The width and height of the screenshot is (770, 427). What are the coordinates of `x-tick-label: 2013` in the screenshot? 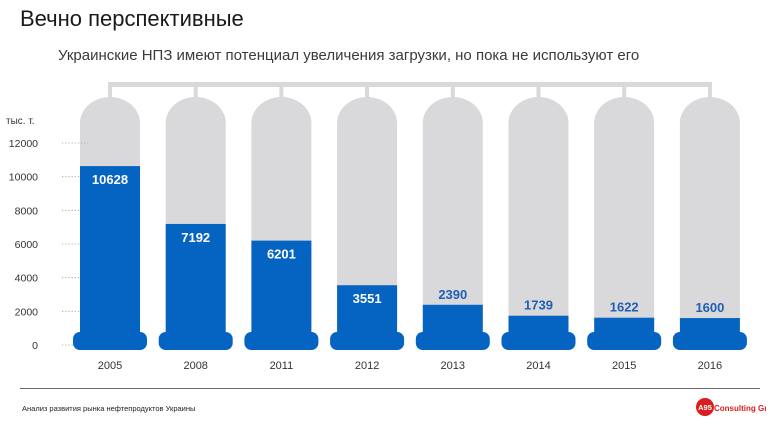 It's located at (453, 366).